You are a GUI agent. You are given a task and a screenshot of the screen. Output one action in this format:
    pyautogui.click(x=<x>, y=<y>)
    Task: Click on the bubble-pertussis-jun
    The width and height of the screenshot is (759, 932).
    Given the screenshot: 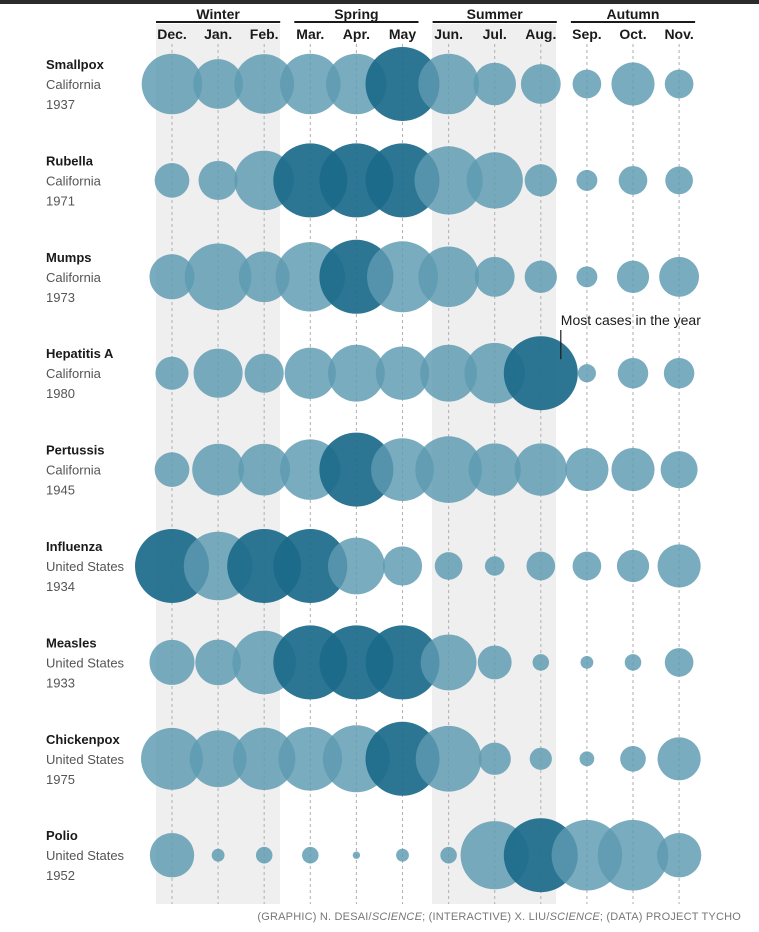 What is the action you would take?
    pyautogui.click(x=448, y=469)
    